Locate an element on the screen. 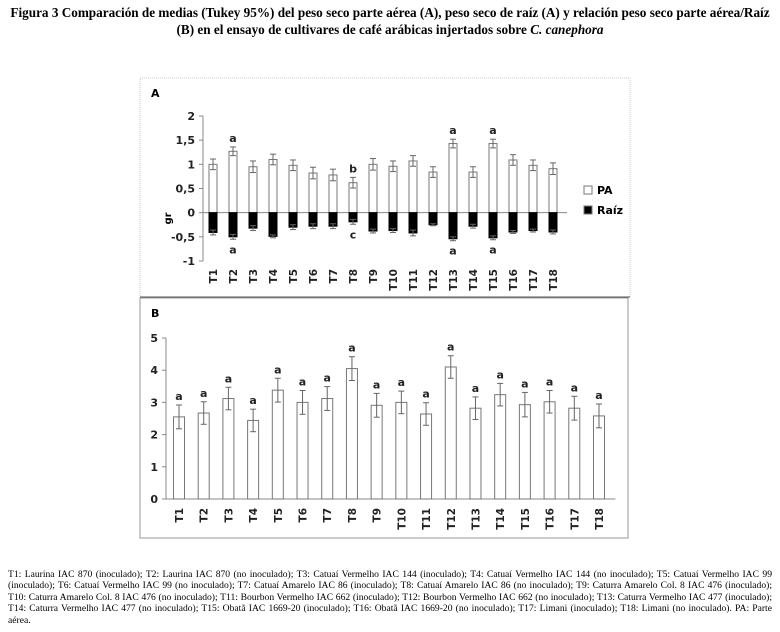 Image resolution: width=780 pixels, height=632 pixels. bar-pa-T2 is located at coordinates (233, 182).